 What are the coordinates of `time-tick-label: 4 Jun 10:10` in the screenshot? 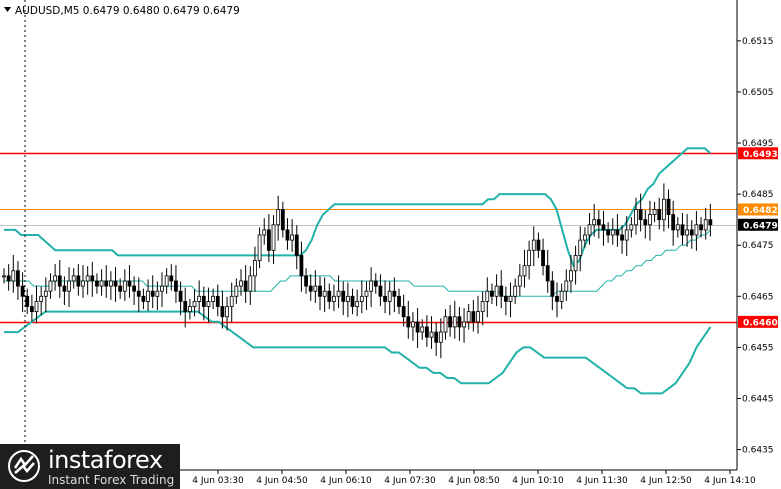 It's located at (538, 481).